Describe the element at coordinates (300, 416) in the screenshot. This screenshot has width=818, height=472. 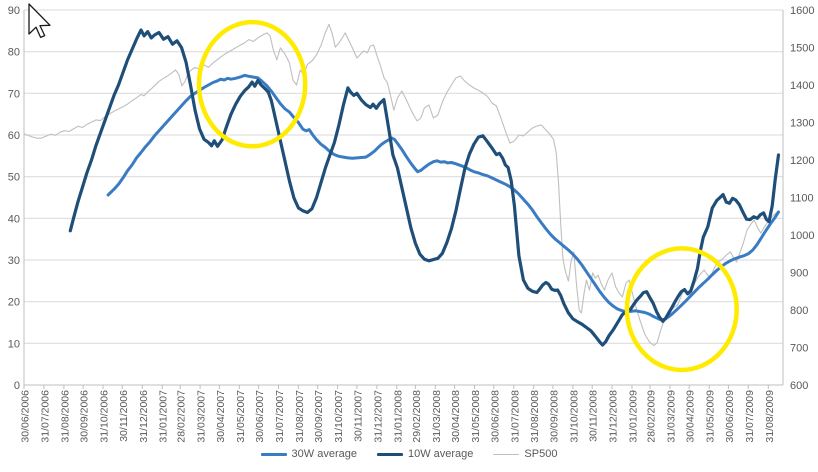
I see `x-axis-tick-label: 31/08/2007` at that location.